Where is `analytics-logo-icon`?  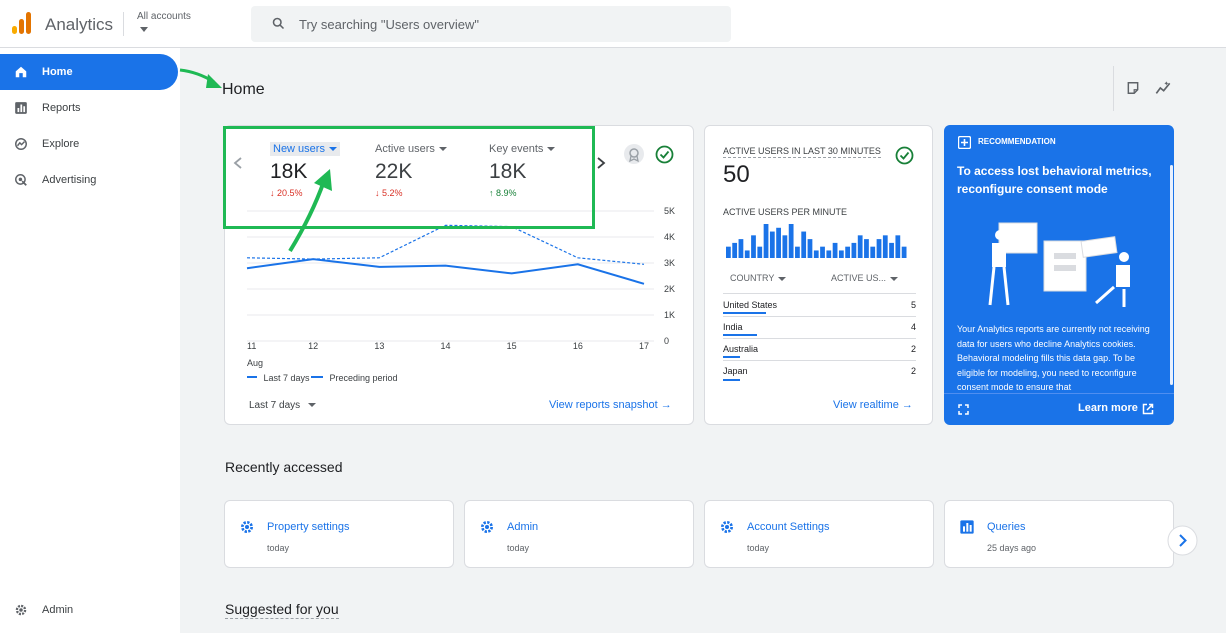
analytics-logo-icon is located at coordinates (22, 23).